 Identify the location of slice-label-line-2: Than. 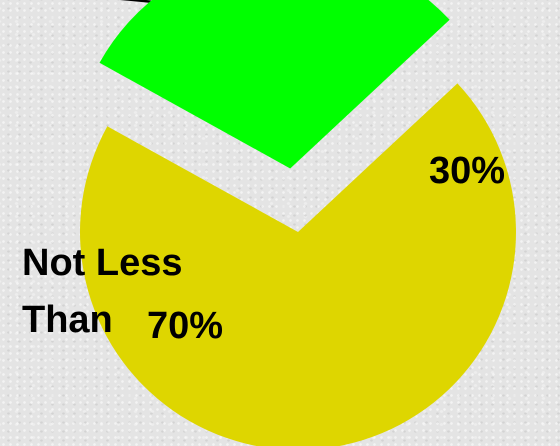
(67, 320).